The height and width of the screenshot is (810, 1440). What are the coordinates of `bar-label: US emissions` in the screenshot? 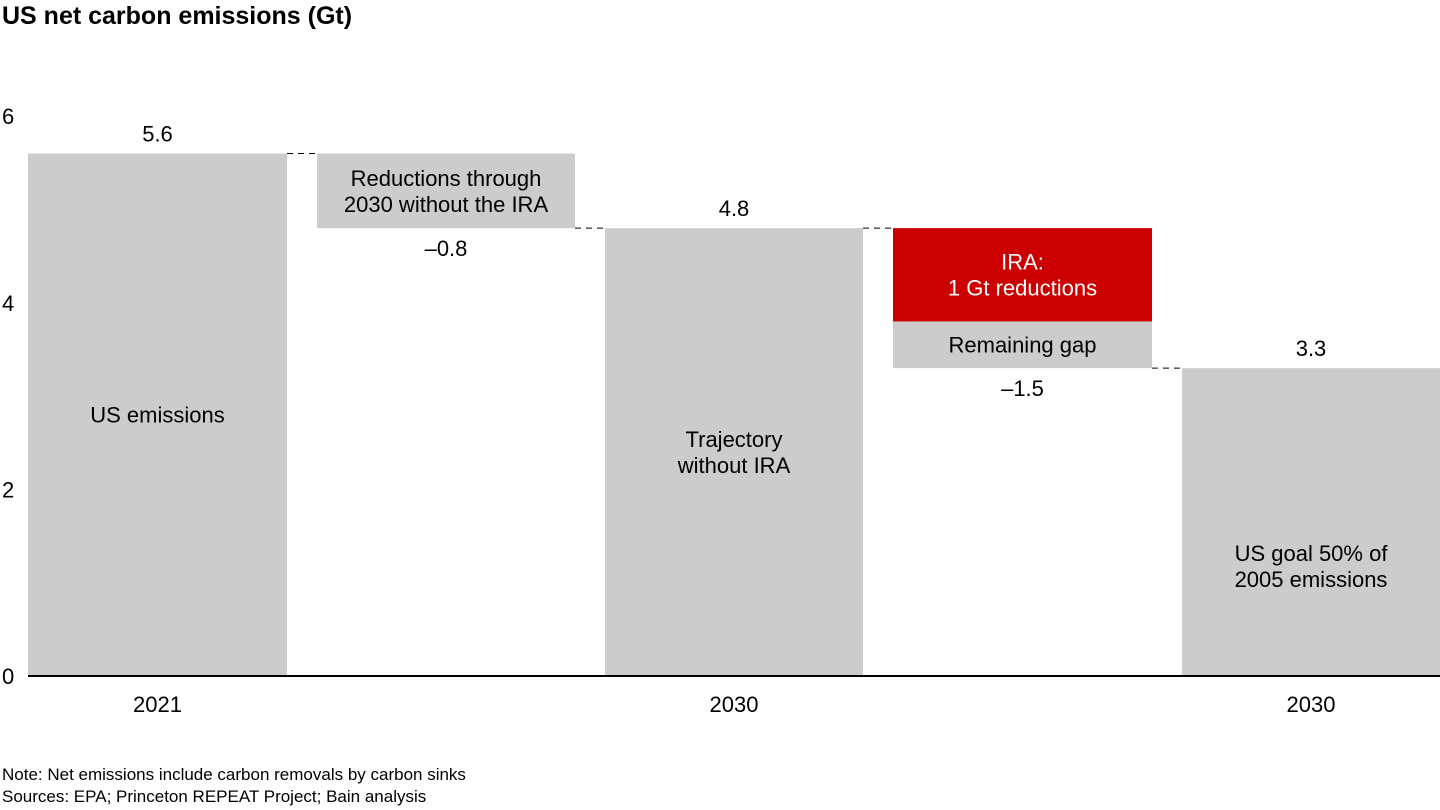 It's located at (157, 415).